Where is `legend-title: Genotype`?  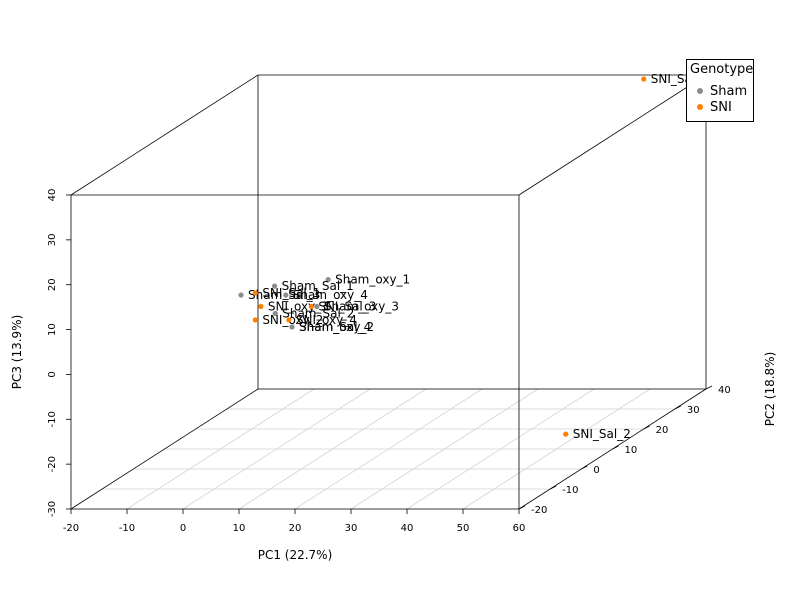
legend-title: Genotype is located at coordinates (722, 69).